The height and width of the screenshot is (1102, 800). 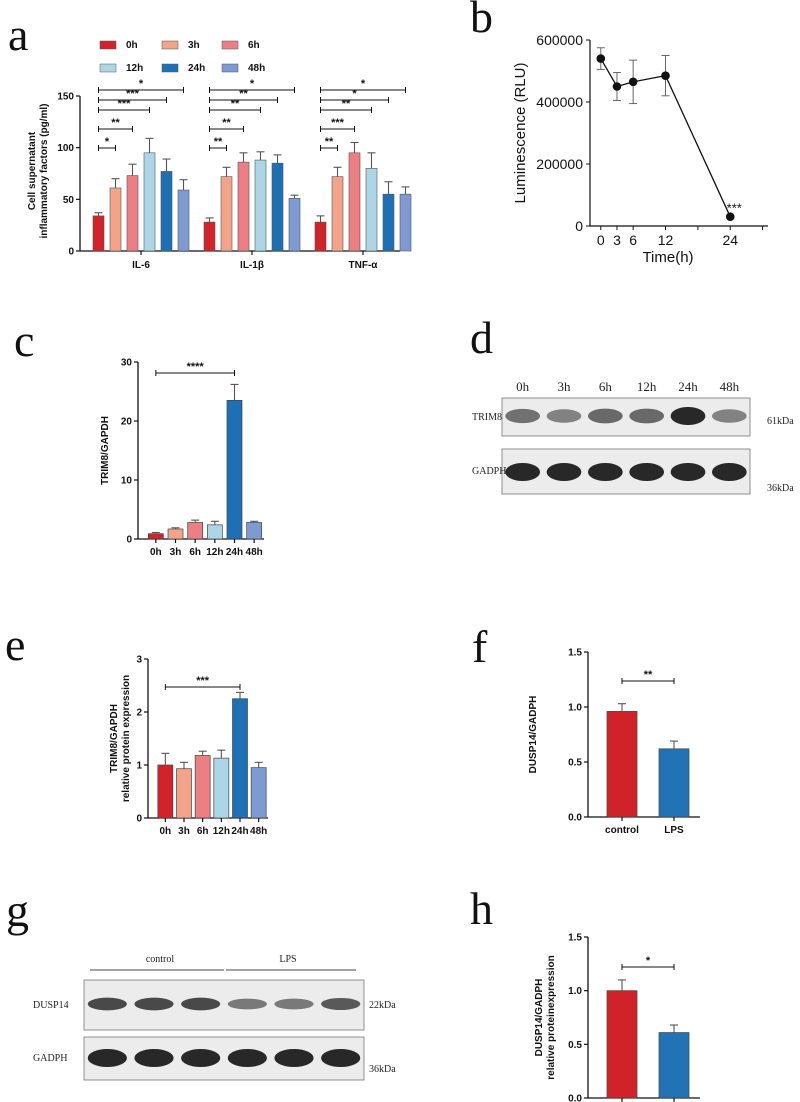 I want to click on blot-d: 0h 3h 6h 12h 24h 48h TRIM8 GADPH 61kDa 36kDa, so click(x=633, y=437).